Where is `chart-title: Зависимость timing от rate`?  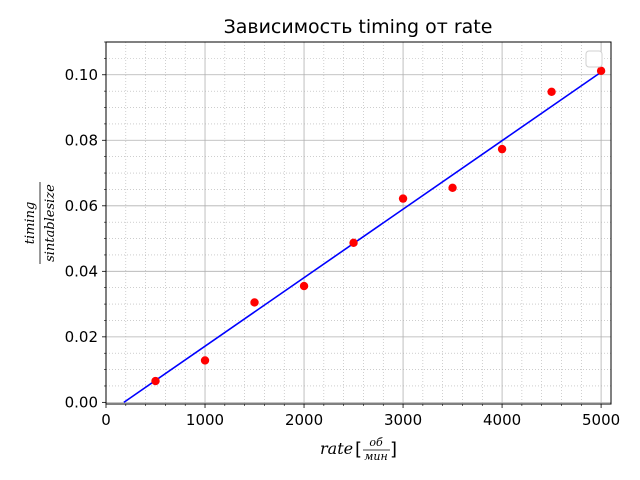
chart-title: Зависимость timing от rate is located at coordinates (358, 27).